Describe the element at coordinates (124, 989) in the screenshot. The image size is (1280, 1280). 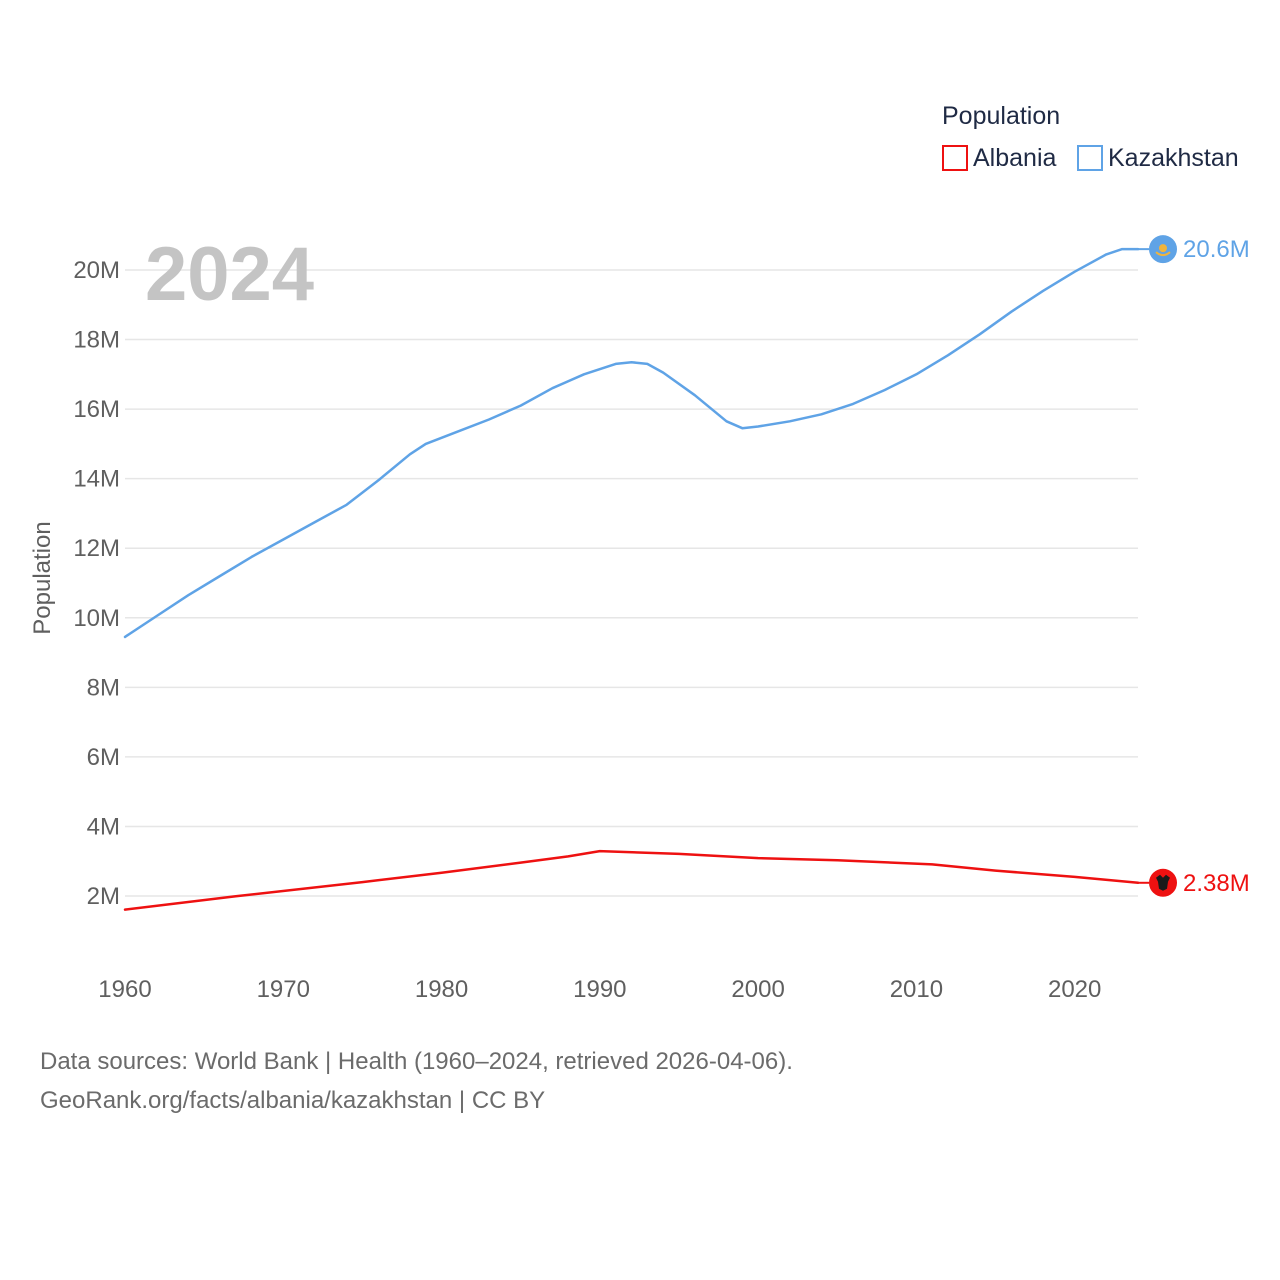
I see `x-tick-label-1960: 1960` at that location.